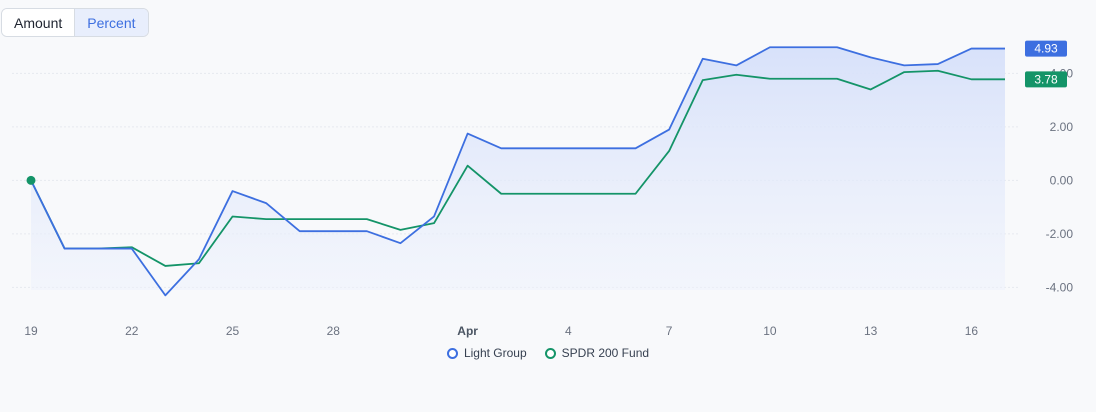  What do you see at coordinates (233, 331) in the screenshot?
I see `x-tick-label: 25` at bounding box center [233, 331].